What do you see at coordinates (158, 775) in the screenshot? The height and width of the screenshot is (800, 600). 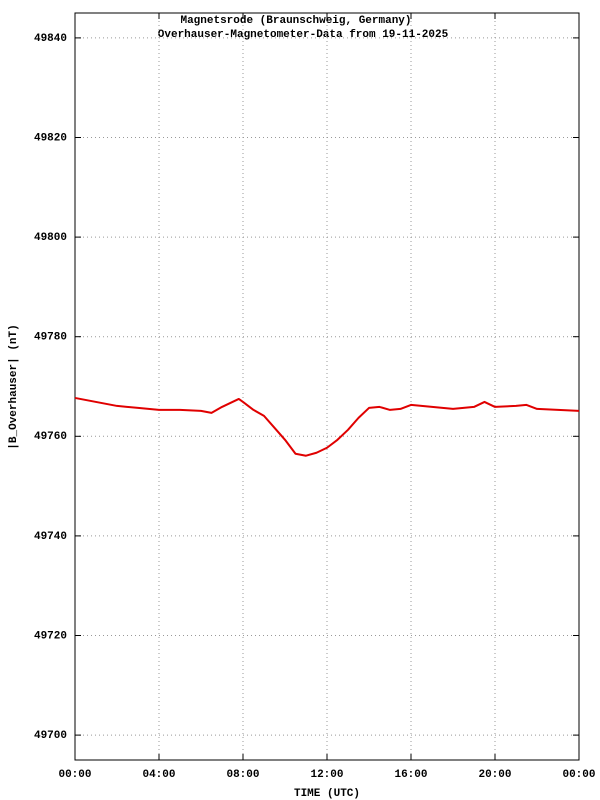 I see `x-tick-label: 04:00` at bounding box center [158, 775].